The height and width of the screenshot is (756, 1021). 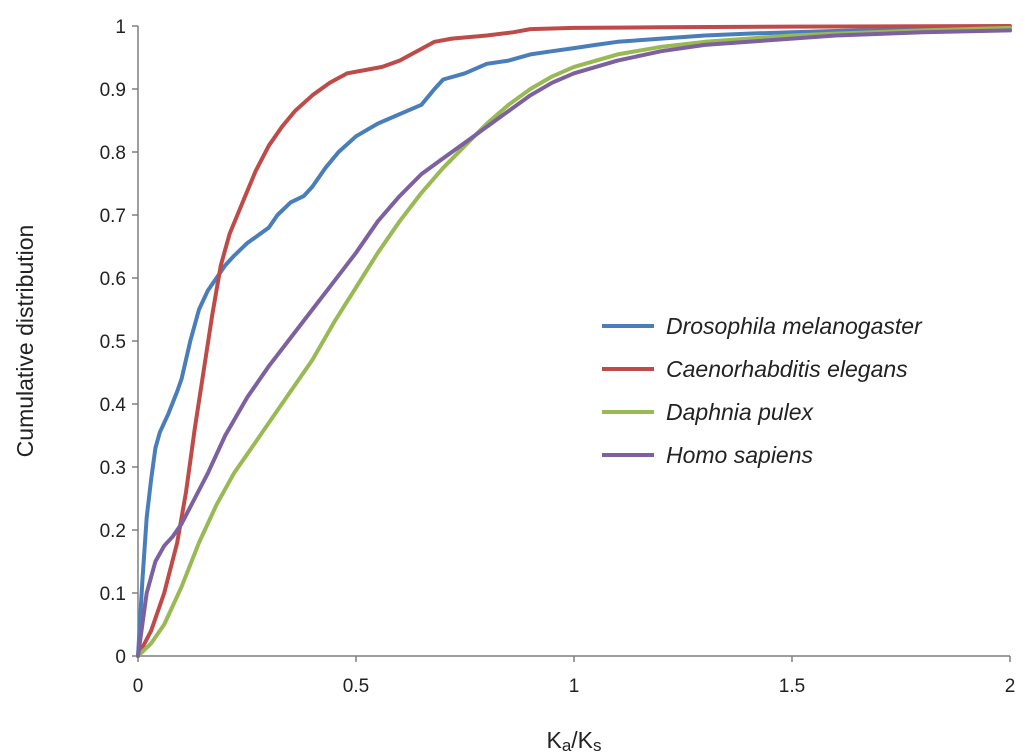 What do you see at coordinates (567, 745) in the screenshot?
I see `x-axis-title-subscript: a` at bounding box center [567, 745].